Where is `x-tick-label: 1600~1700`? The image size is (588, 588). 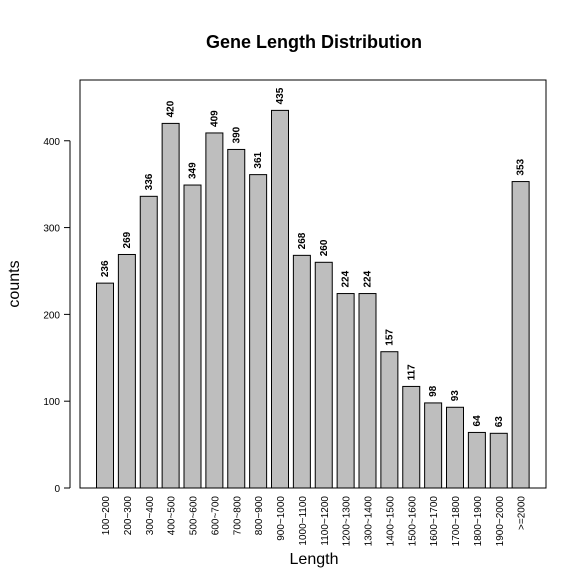
x-tick-label: 1600~1700 is located at coordinates (434, 521).